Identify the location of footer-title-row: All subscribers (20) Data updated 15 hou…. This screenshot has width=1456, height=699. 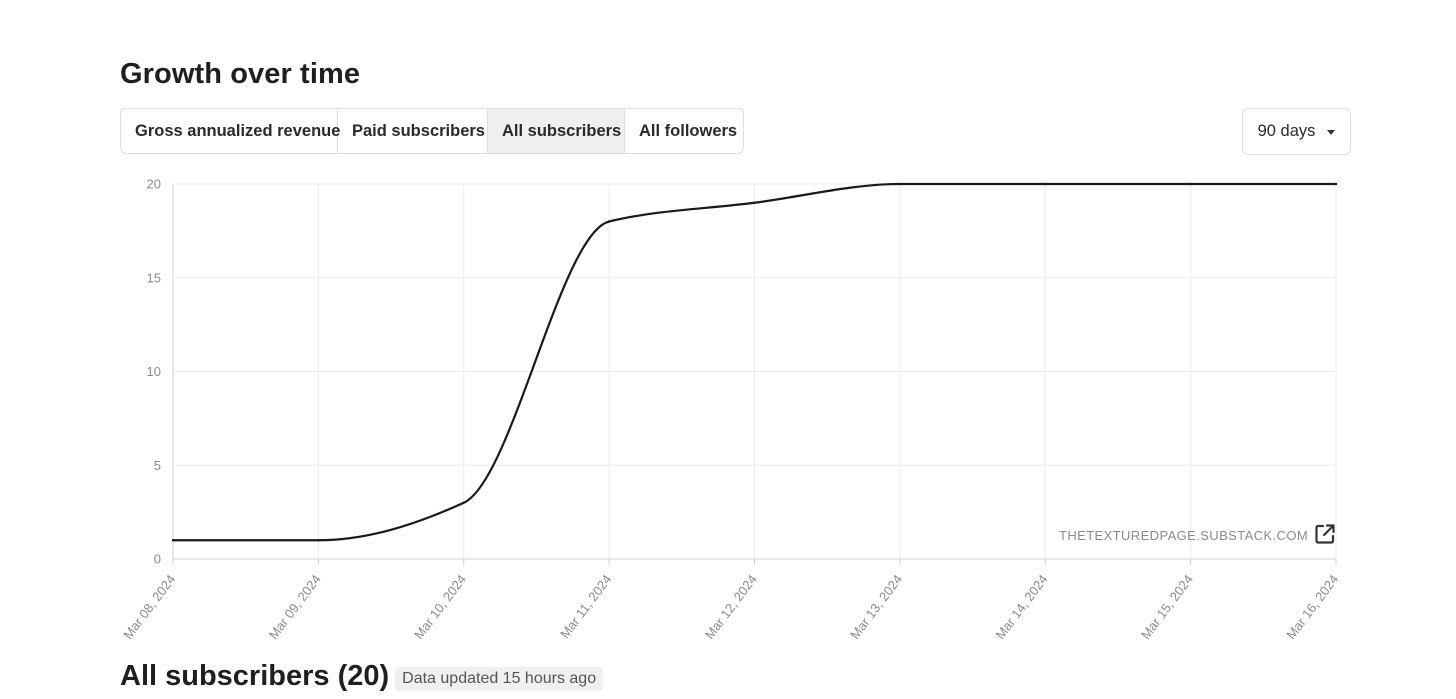
(362, 676).